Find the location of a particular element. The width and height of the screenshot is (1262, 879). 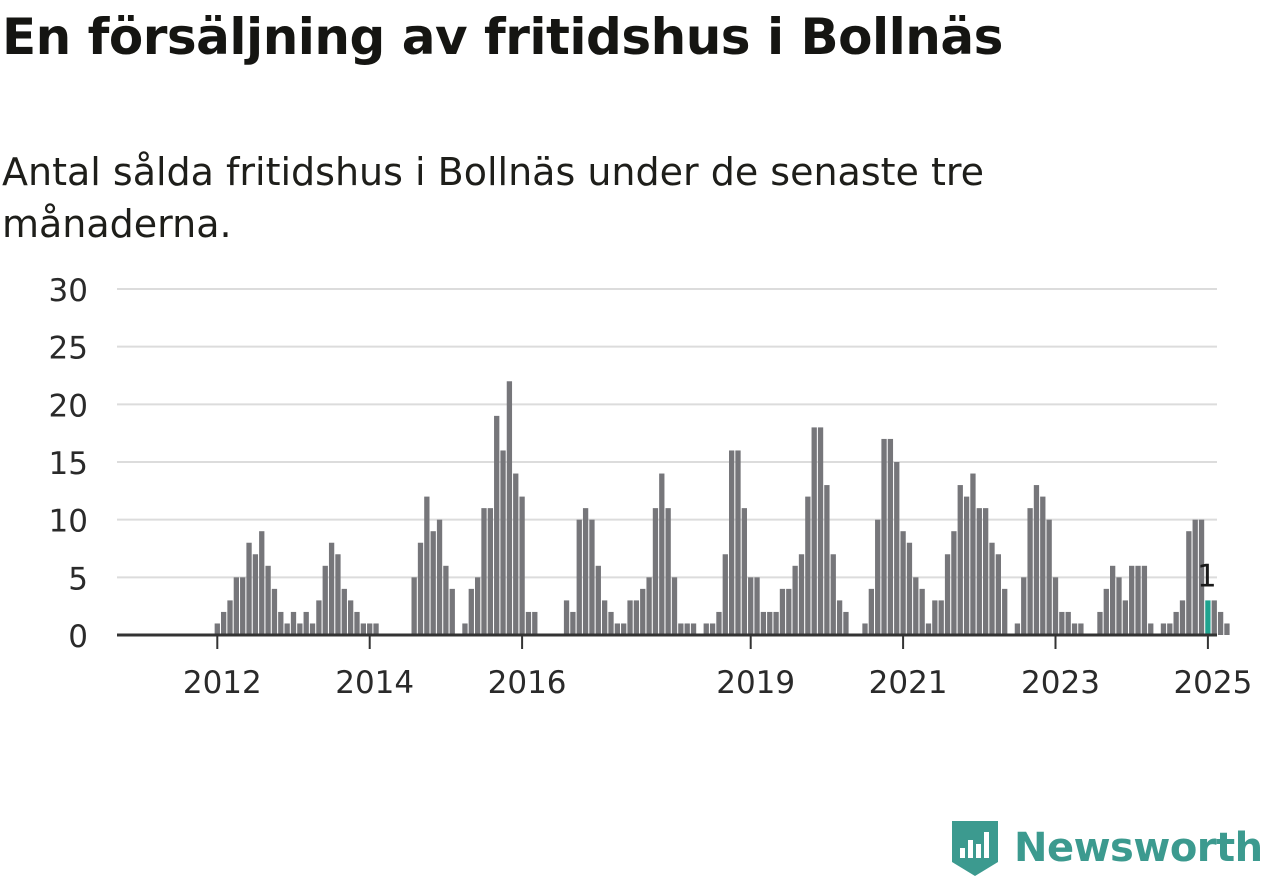

y-tick-label: 20 is located at coordinates (68, 406).